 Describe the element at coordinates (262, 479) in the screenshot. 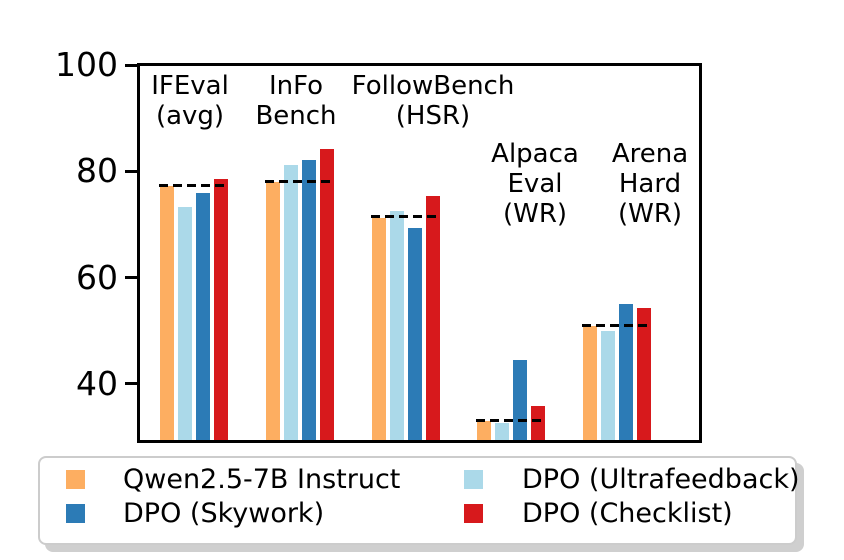

I see `legend-label-qwen-instruct: Qwen2.5-7B Instruct` at that location.